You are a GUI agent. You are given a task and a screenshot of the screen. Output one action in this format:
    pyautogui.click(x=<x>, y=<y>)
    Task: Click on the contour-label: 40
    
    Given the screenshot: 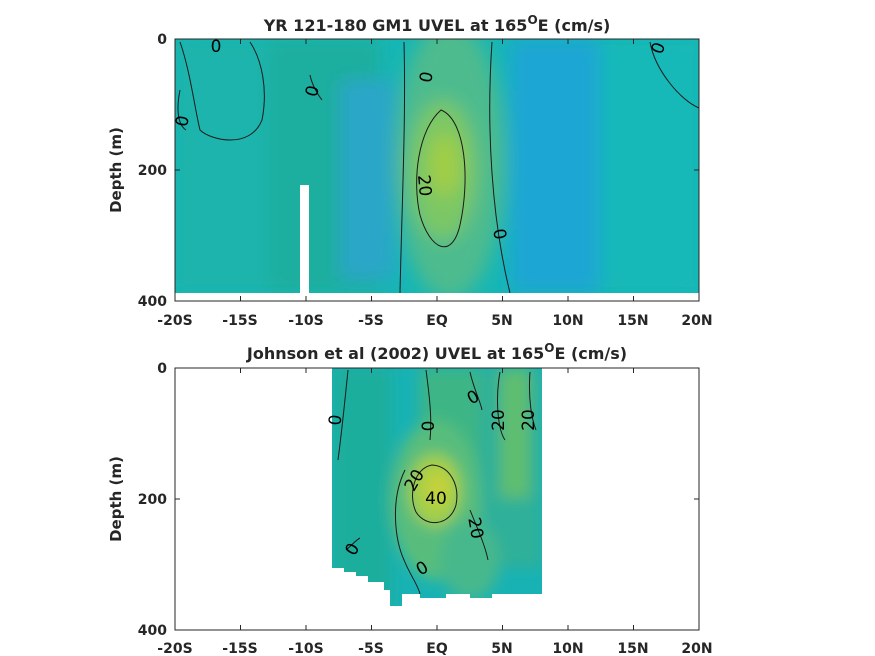 What is the action you would take?
    pyautogui.click(x=436, y=499)
    